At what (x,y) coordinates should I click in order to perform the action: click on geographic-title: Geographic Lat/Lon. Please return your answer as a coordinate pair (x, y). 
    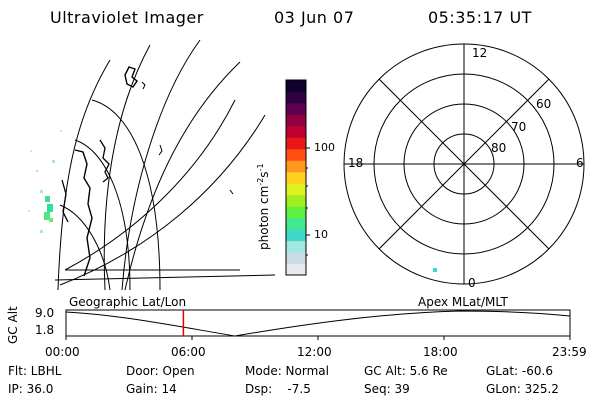
    Looking at the image, I should click on (128, 302).